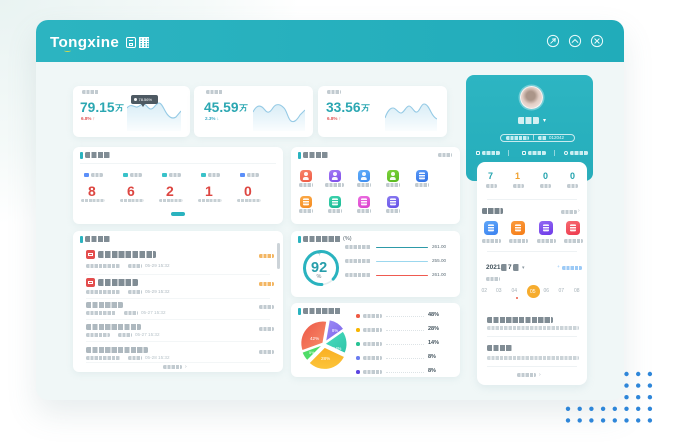 The width and height of the screenshot is (674, 448). Describe the element at coordinates (335, 330) in the screenshot. I see `svg-text: 8%` at that location.